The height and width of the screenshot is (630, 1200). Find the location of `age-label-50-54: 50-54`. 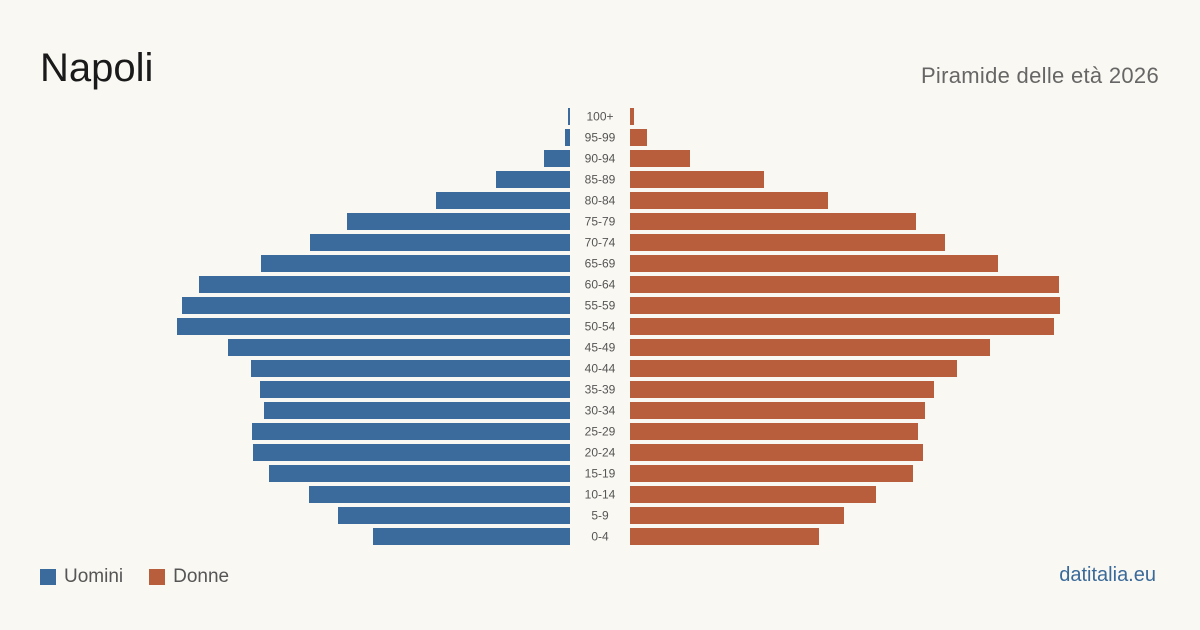

age-label-50-54: 50-54 is located at coordinates (600, 327).